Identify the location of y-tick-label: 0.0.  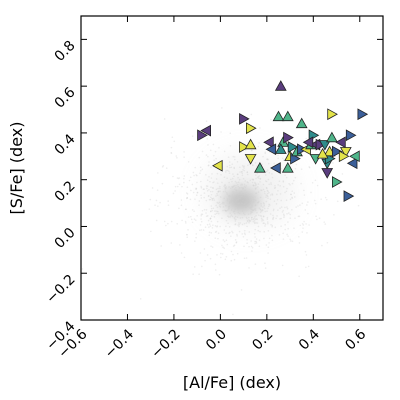
(65, 238).